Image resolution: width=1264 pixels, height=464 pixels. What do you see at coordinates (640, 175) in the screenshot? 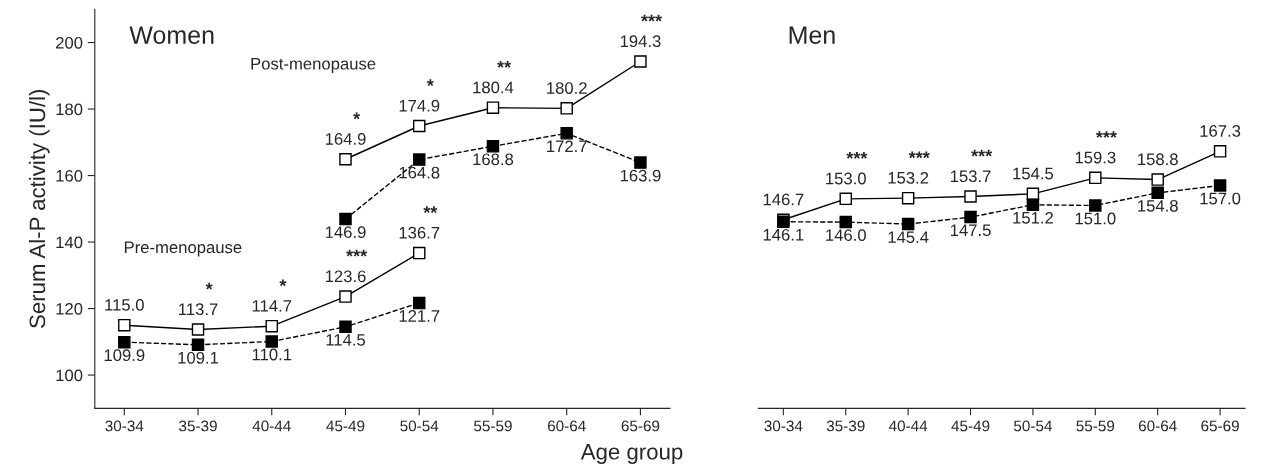
I see `data-label: 163.9` at bounding box center [640, 175].